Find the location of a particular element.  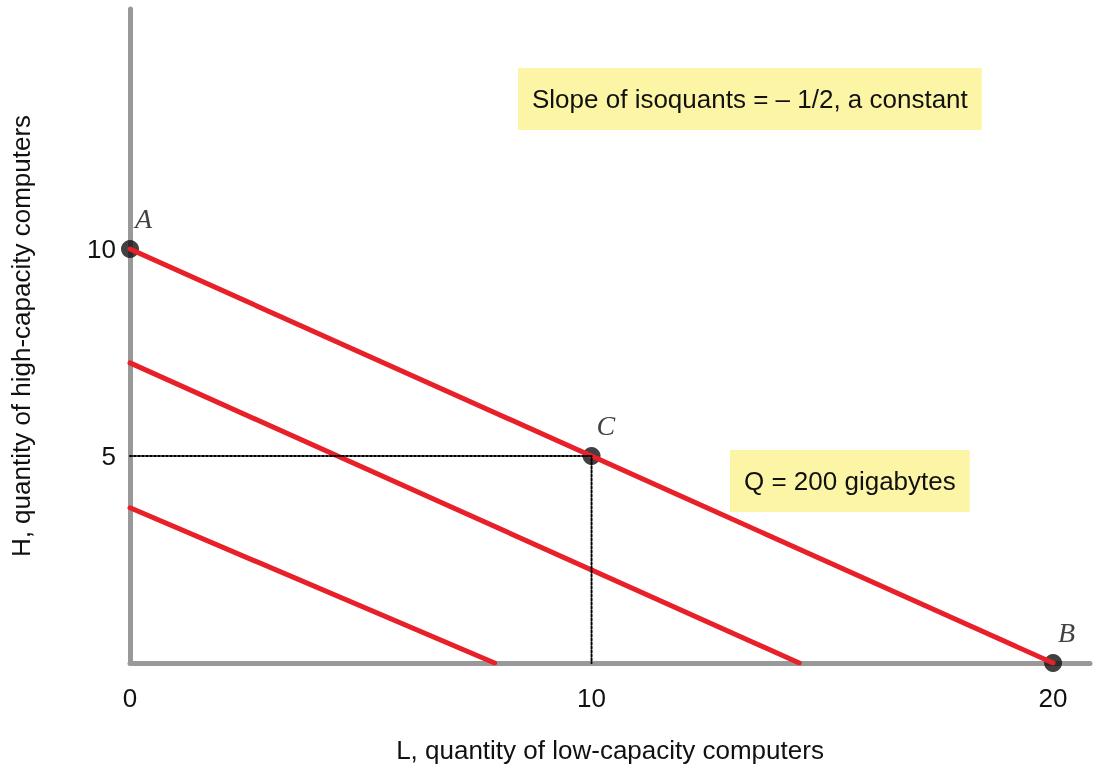

x-axis-title: L, quantity of low-capacity computers is located at coordinates (610, 750).